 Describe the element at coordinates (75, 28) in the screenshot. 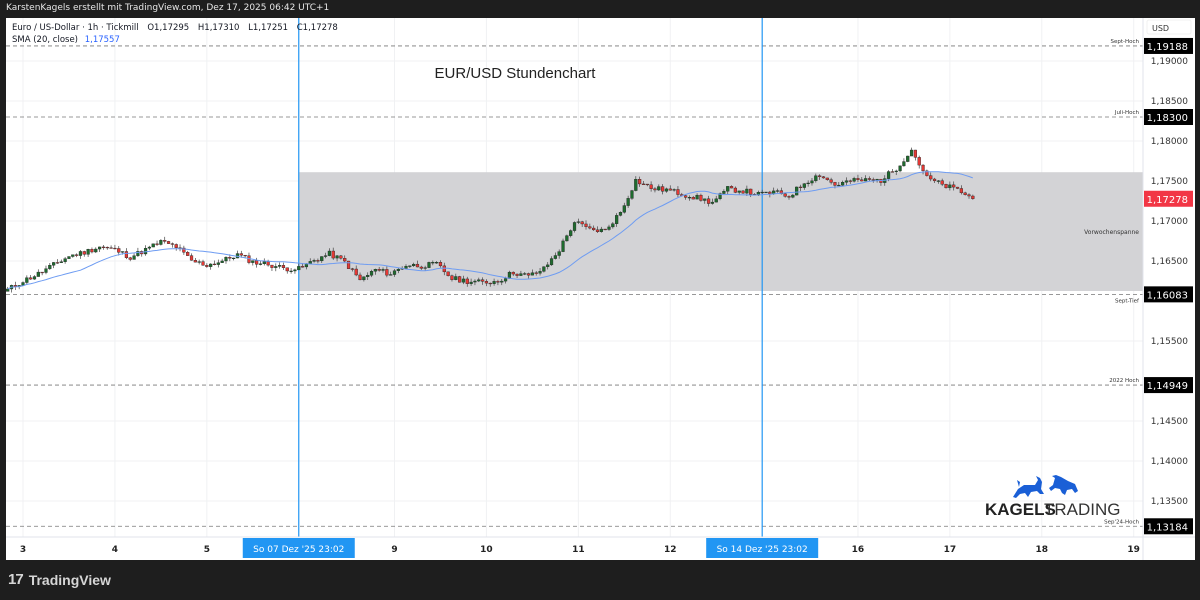

I see `symbol-name: Euro / US-Dollar · 1h · Tickmill` at that location.